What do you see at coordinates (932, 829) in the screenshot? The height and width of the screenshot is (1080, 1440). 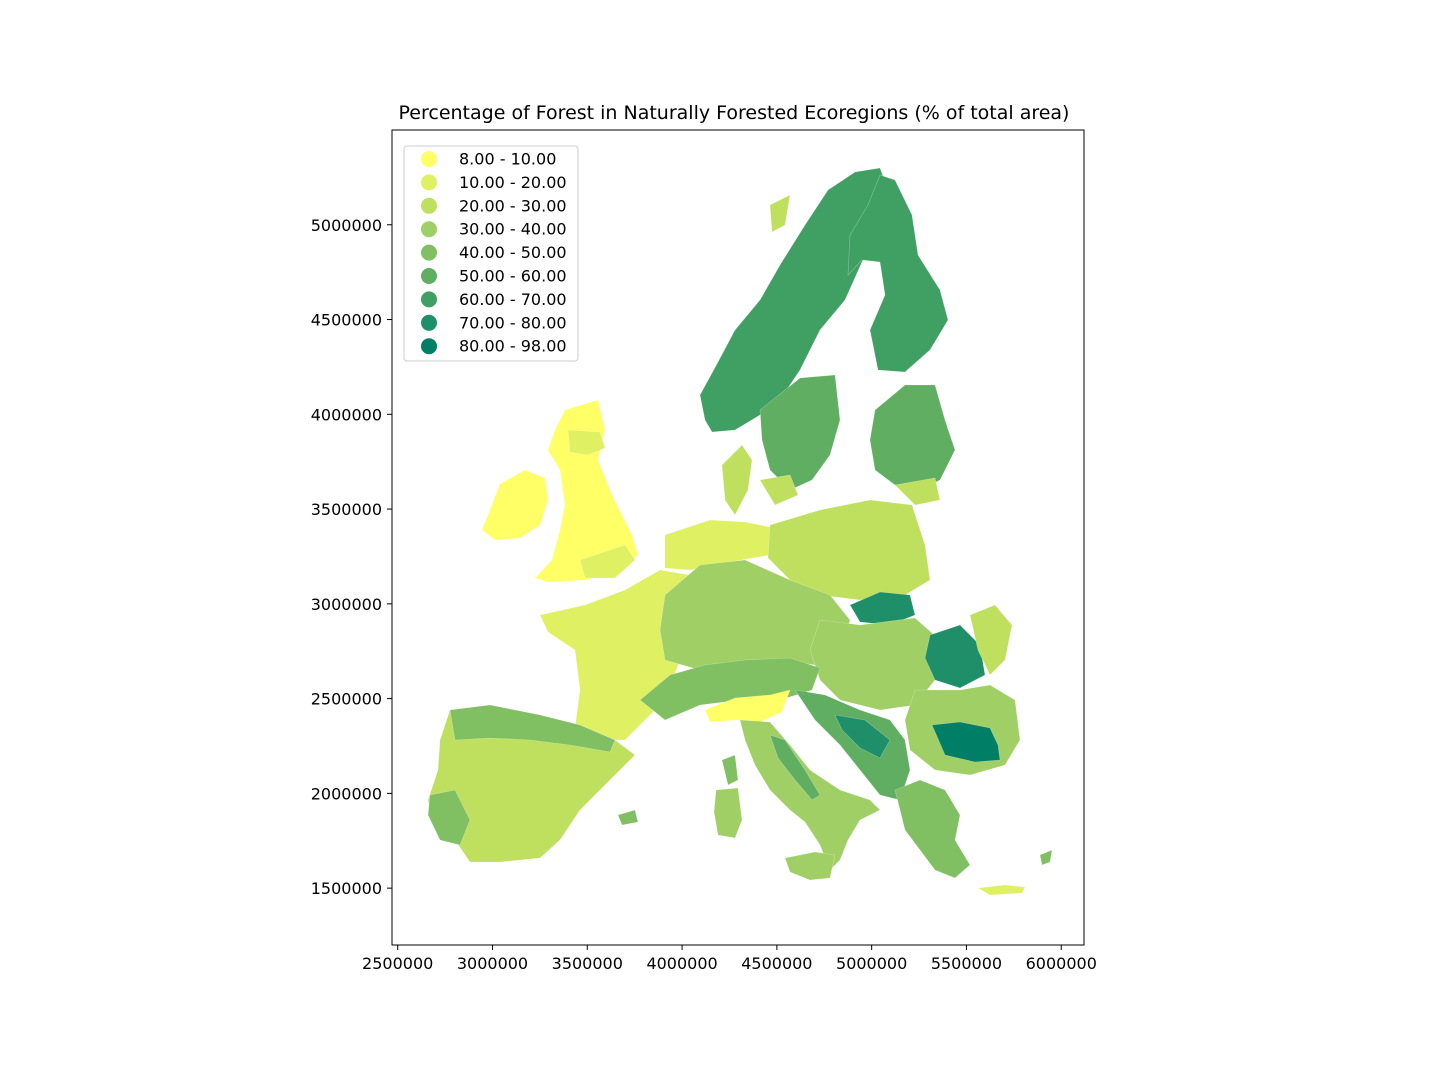 I see `region-greece` at bounding box center [932, 829].